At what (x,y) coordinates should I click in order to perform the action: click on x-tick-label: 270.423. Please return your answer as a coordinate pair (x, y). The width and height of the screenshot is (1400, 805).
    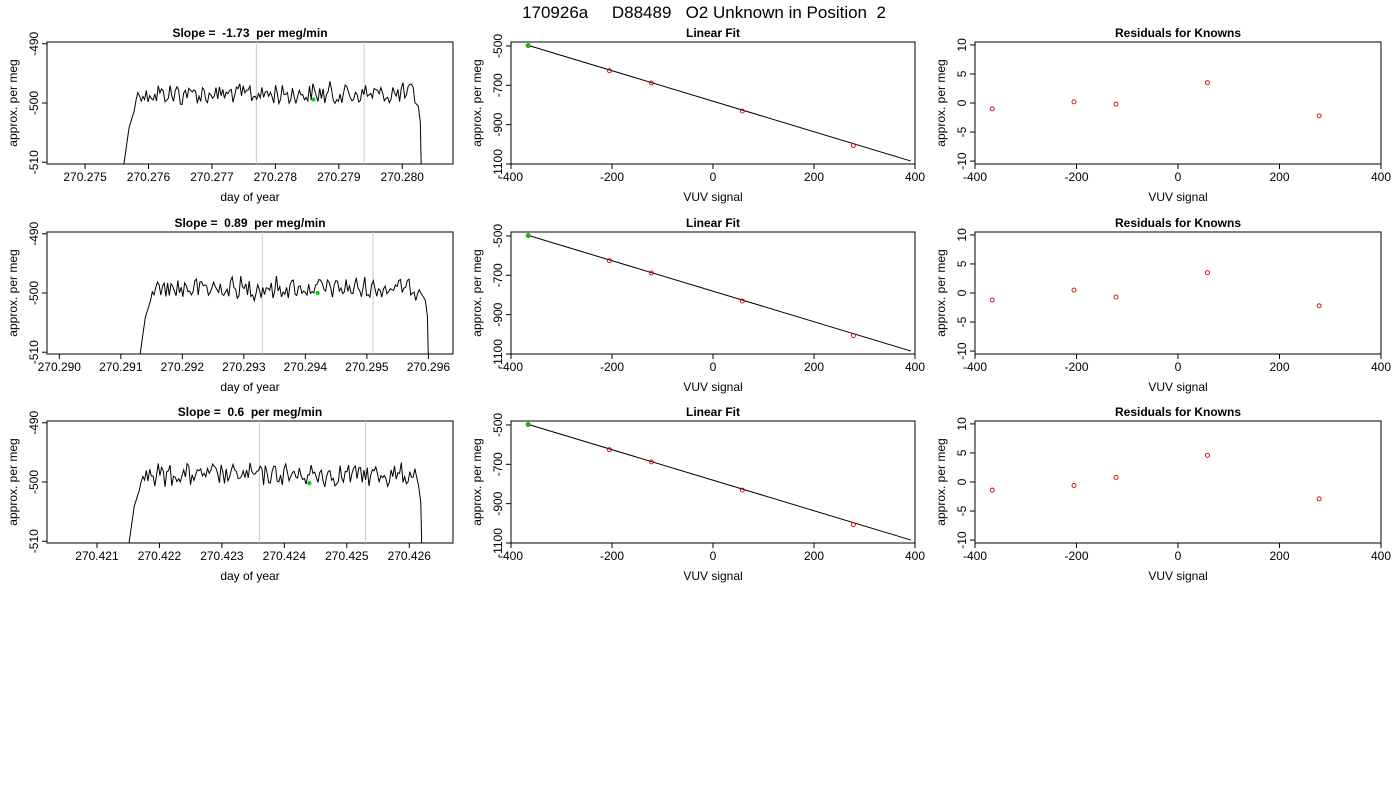
    Looking at the image, I should click on (222, 556).